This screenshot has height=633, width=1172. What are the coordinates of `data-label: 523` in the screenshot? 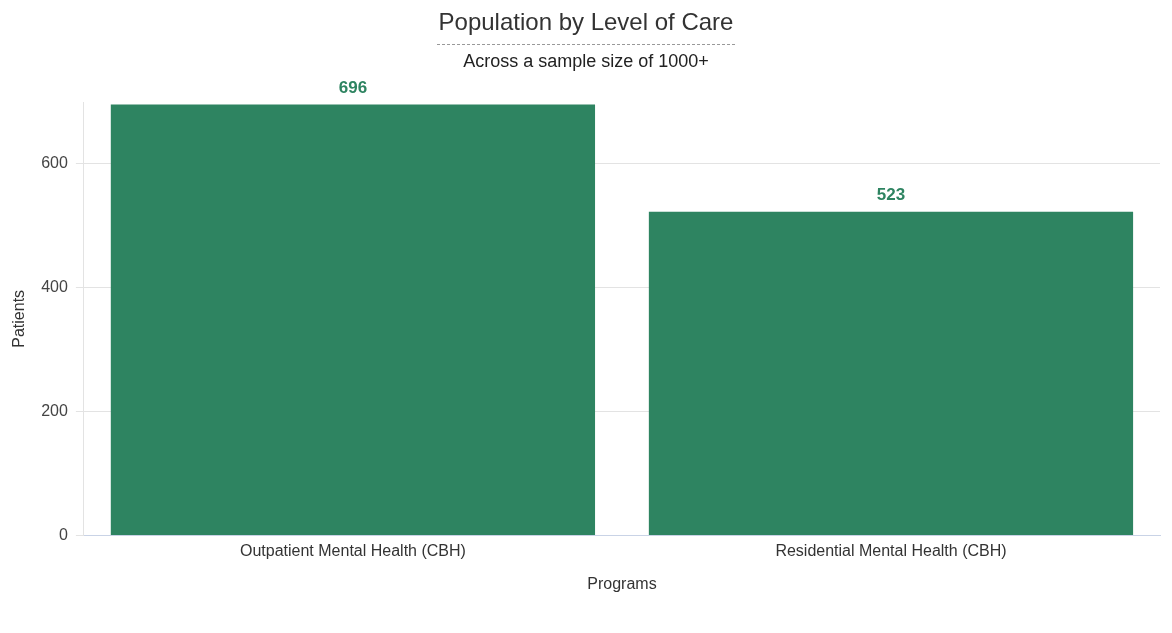 It's located at (891, 194).